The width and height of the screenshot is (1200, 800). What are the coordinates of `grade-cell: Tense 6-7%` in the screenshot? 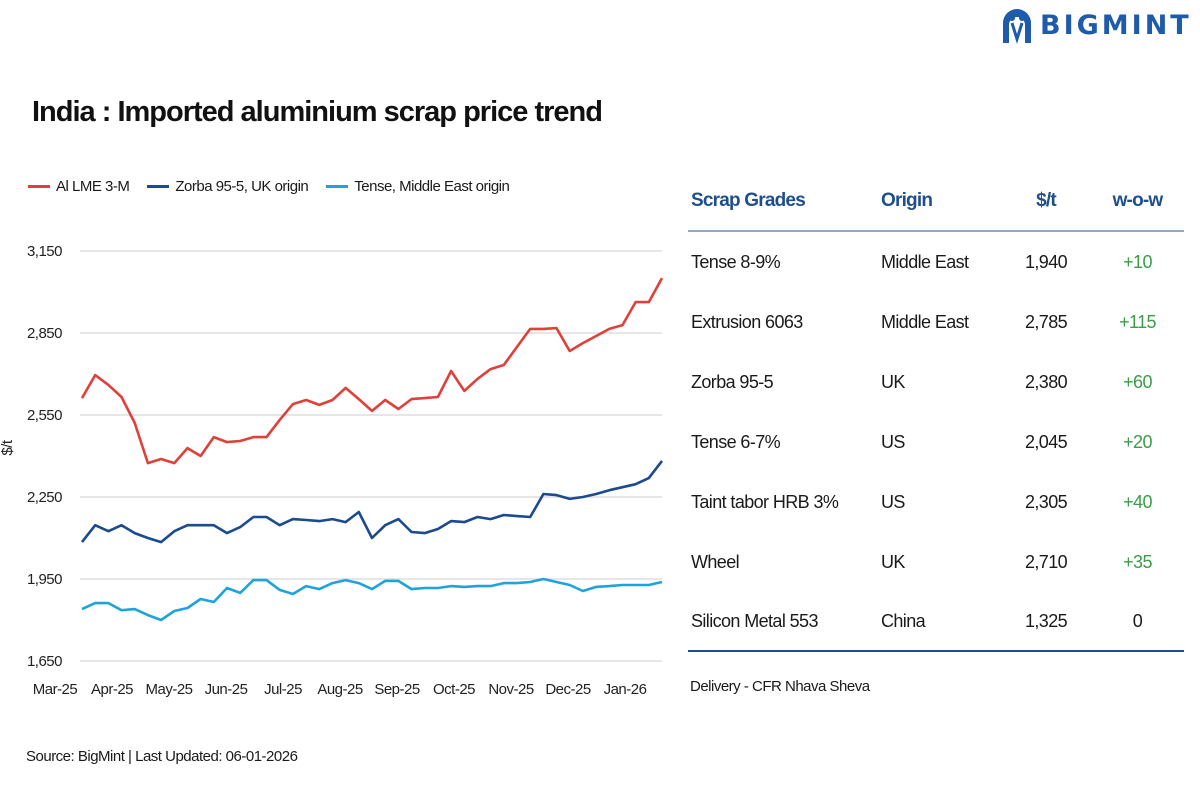 It's located at (736, 441).